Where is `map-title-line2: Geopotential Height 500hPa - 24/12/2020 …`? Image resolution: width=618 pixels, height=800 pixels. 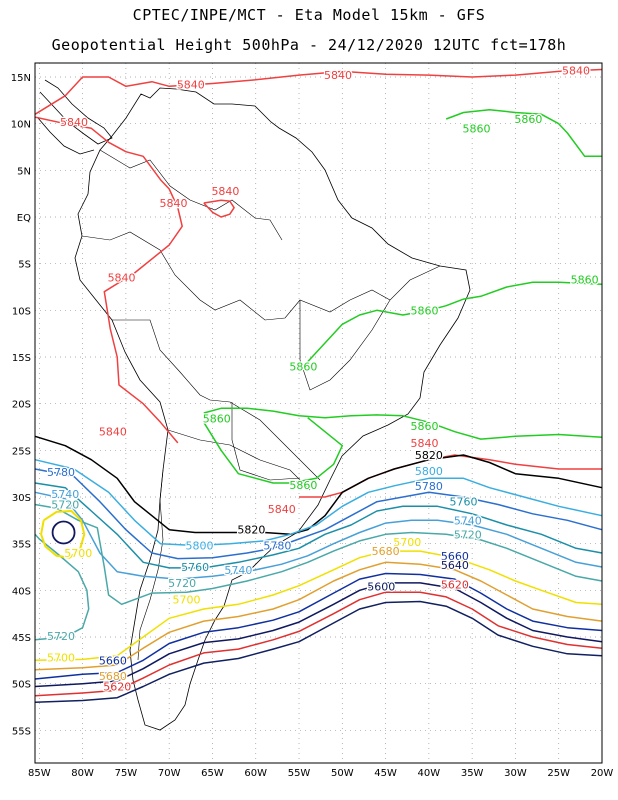
map-title-line2: Geopotential Height 500hPa - 24/12/2020 … is located at coordinates (309, 45).